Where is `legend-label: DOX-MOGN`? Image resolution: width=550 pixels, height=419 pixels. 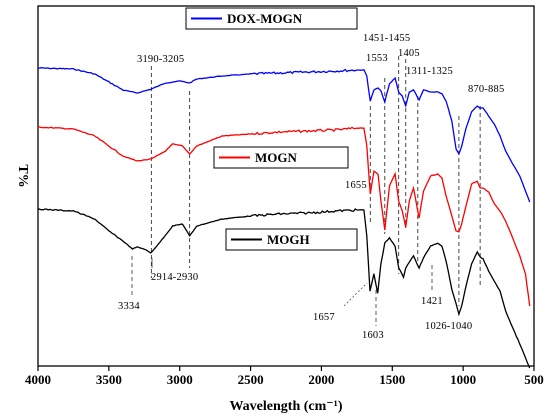
legend-label: DOX-MOGN is located at coordinates (265, 18).